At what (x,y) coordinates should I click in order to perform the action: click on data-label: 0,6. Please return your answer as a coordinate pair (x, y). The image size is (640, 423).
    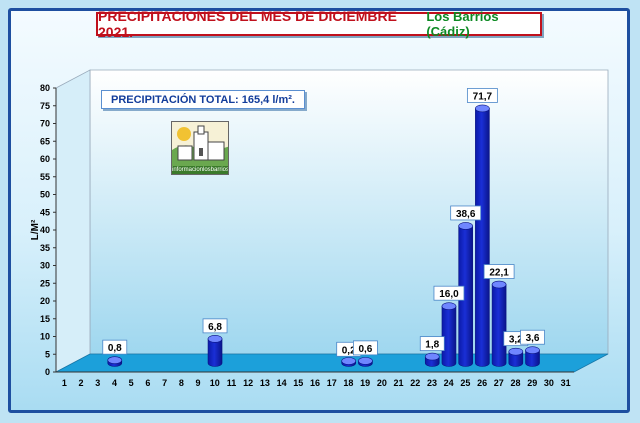
    Looking at the image, I should click on (365, 348).